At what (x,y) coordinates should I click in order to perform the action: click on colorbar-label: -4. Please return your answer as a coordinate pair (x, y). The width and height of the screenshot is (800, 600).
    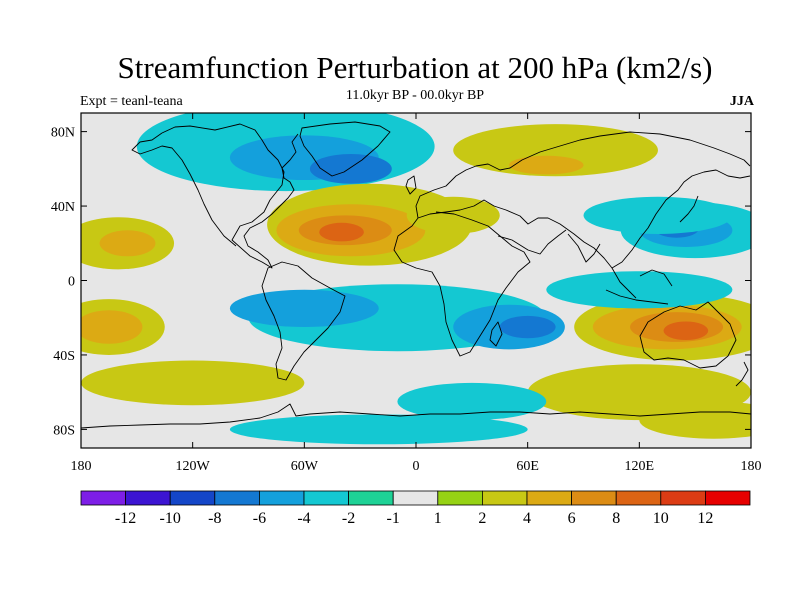
    Looking at the image, I should click on (303, 518).